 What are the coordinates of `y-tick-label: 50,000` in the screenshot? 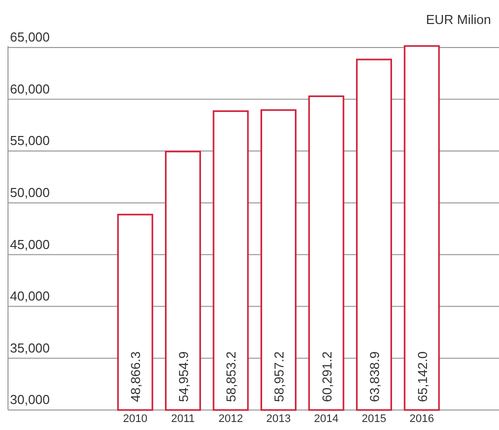 It's located at (30, 192).